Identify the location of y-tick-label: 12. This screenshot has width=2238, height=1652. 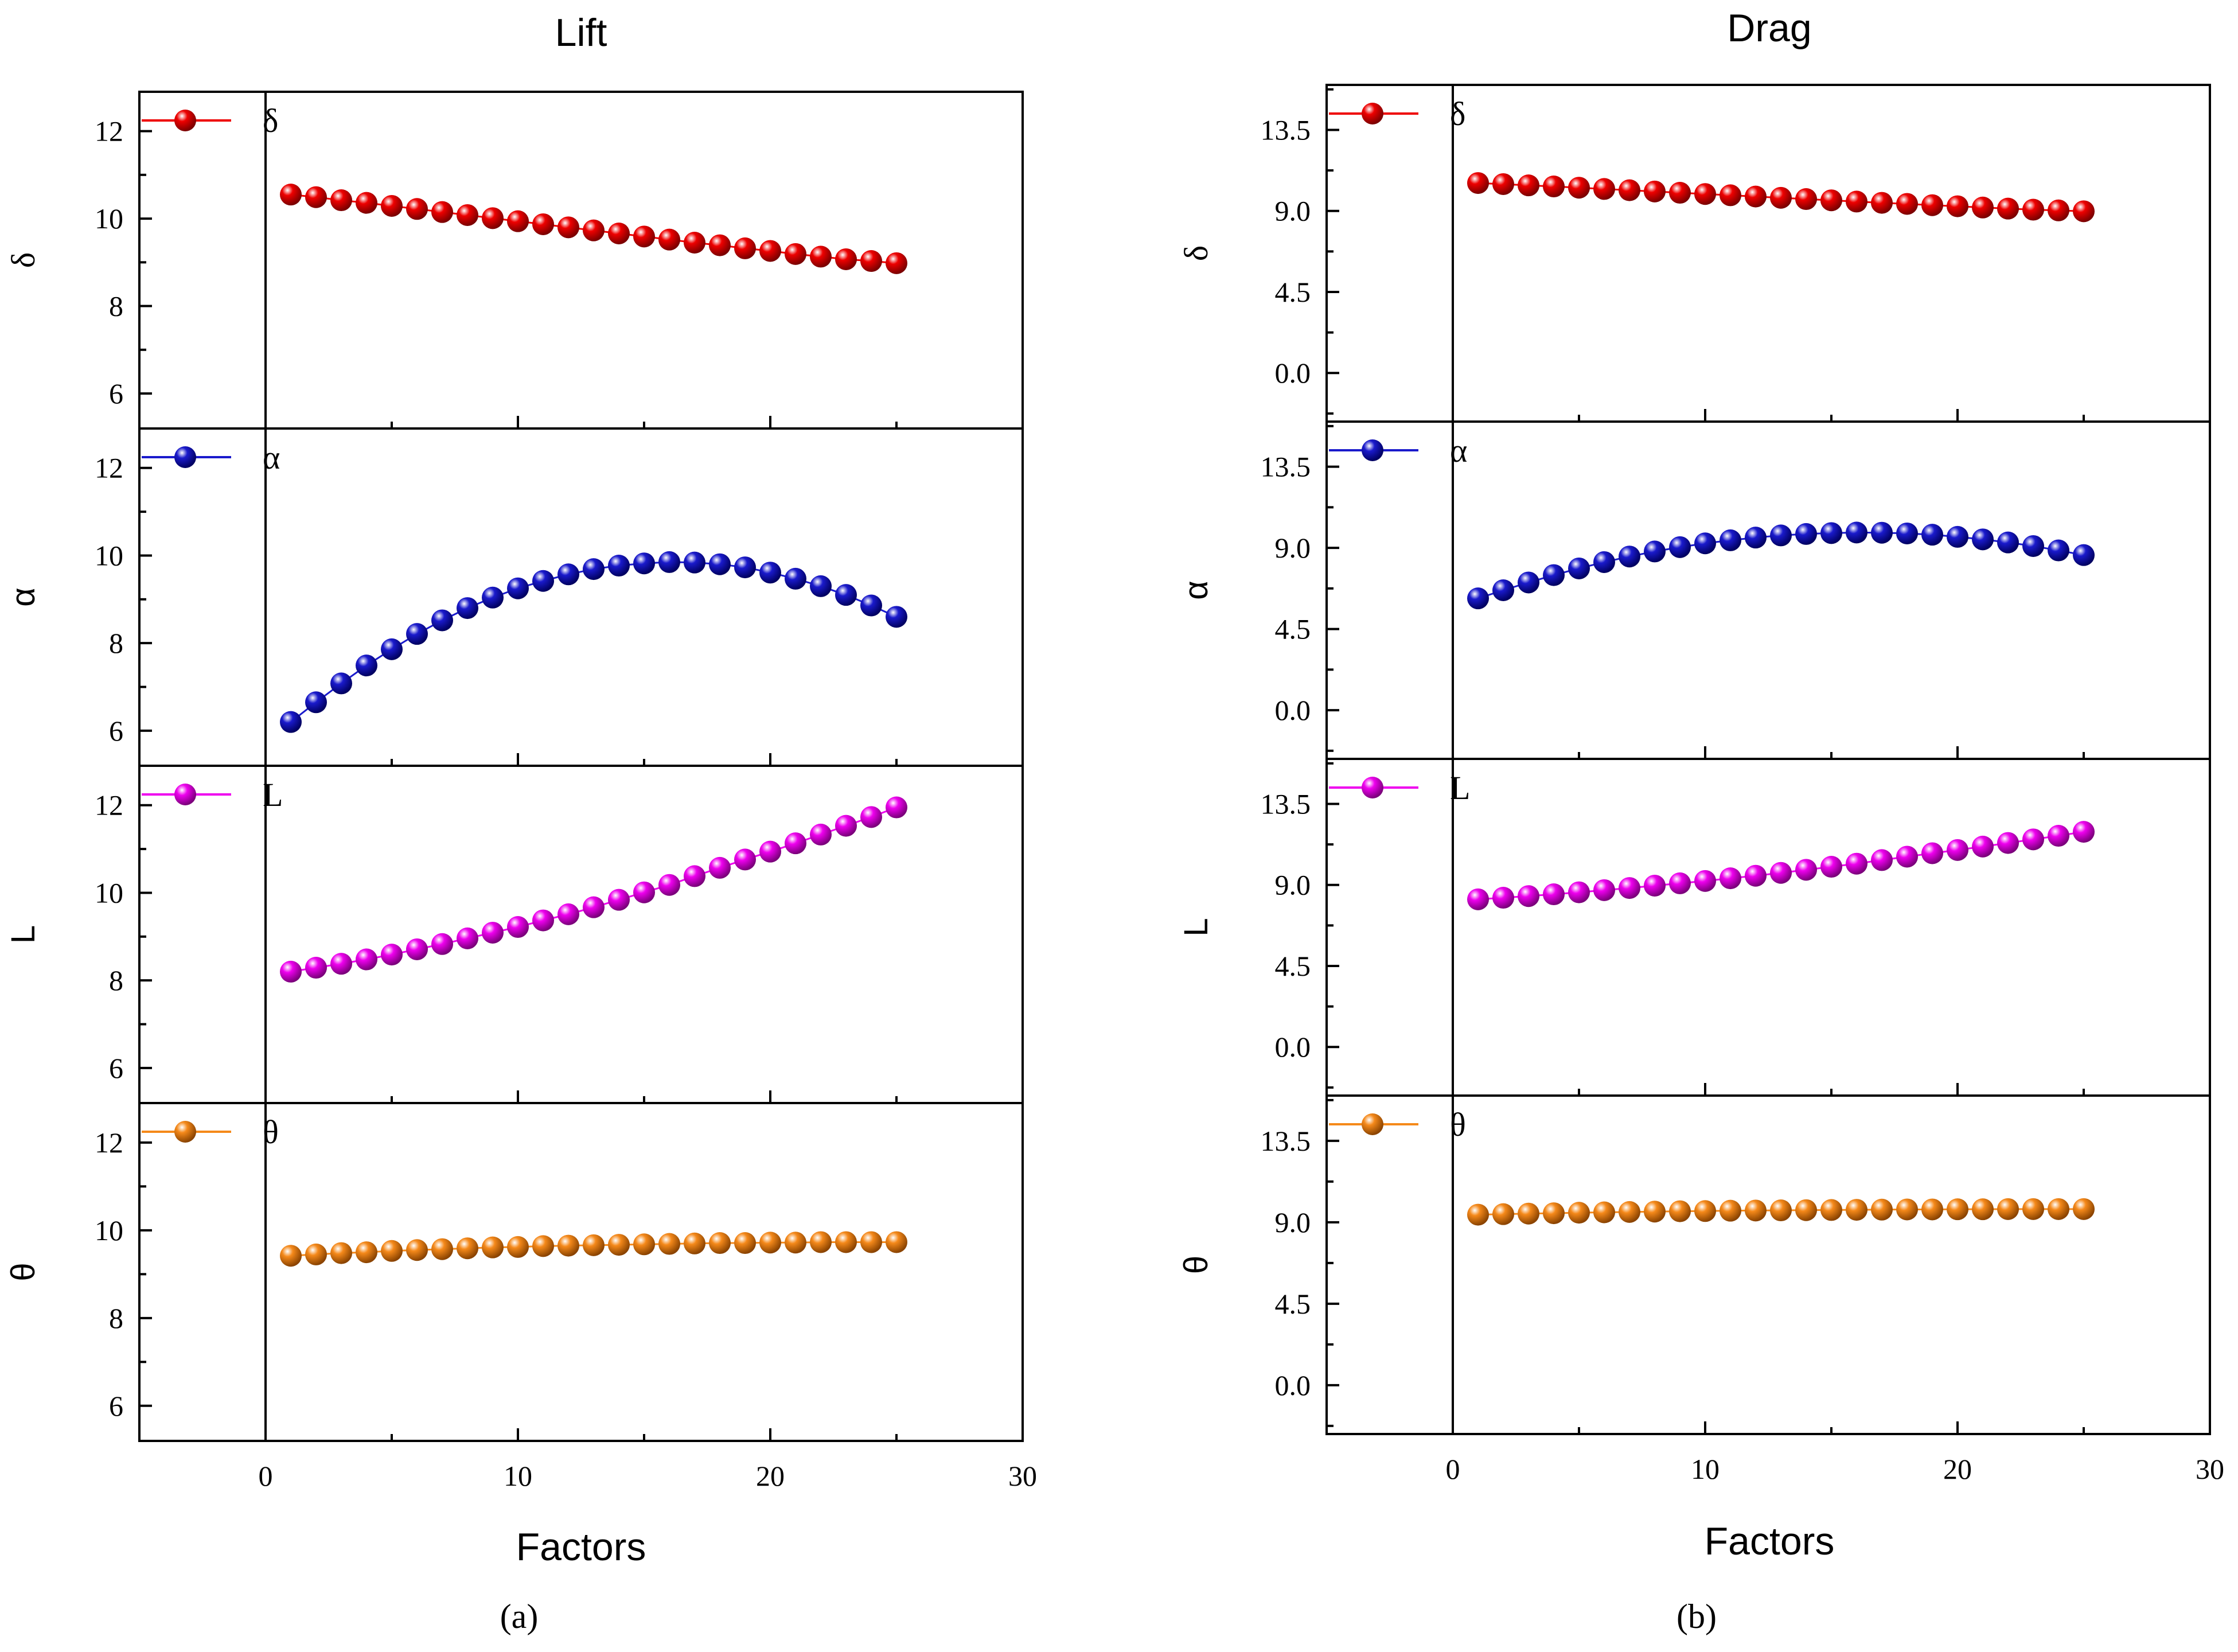
(109, 131).